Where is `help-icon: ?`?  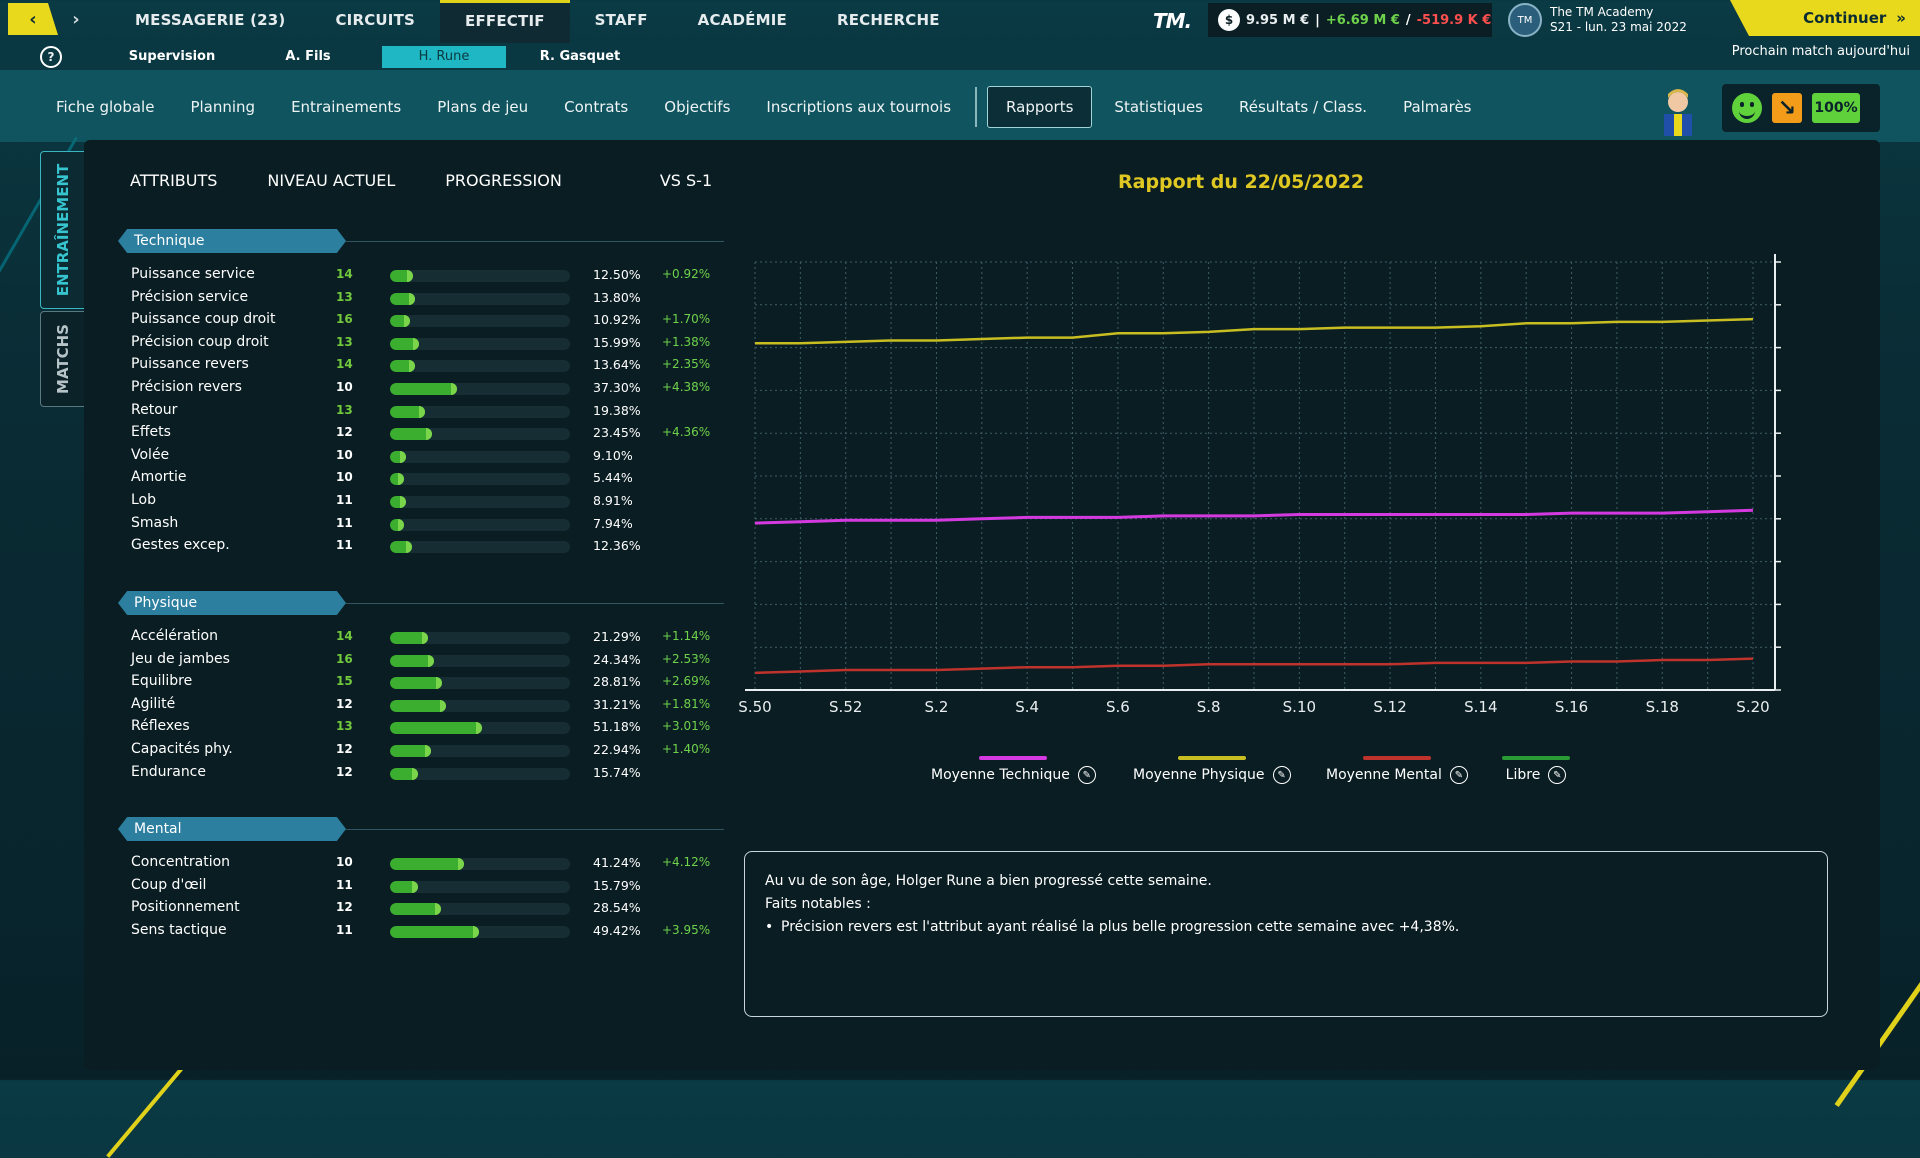
help-icon: ? is located at coordinates (51, 57).